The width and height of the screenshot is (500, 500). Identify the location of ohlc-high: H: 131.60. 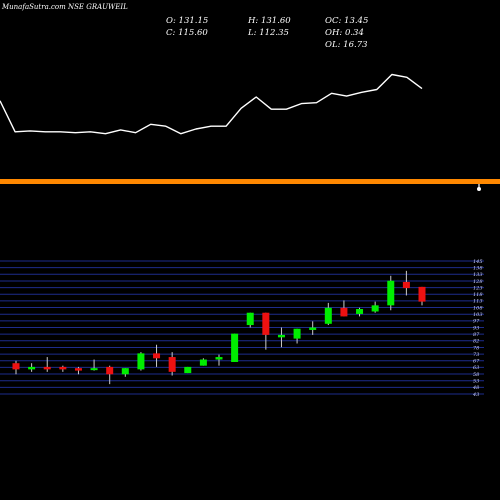
(269, 21).